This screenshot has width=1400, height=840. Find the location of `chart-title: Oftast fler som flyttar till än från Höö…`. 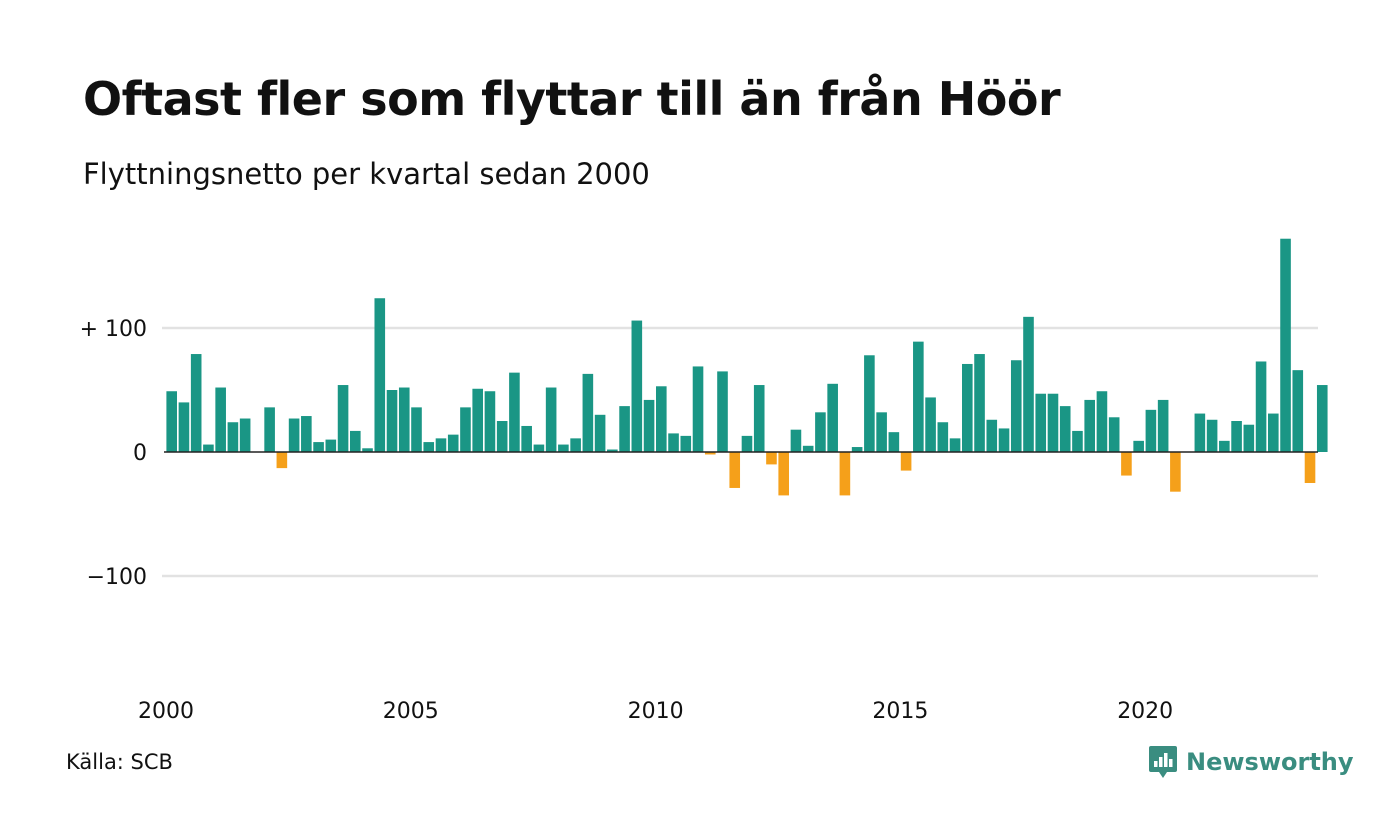

chart-title: Oftast fler som flyttar till än från Höö… is located at coordinates (572, 99).